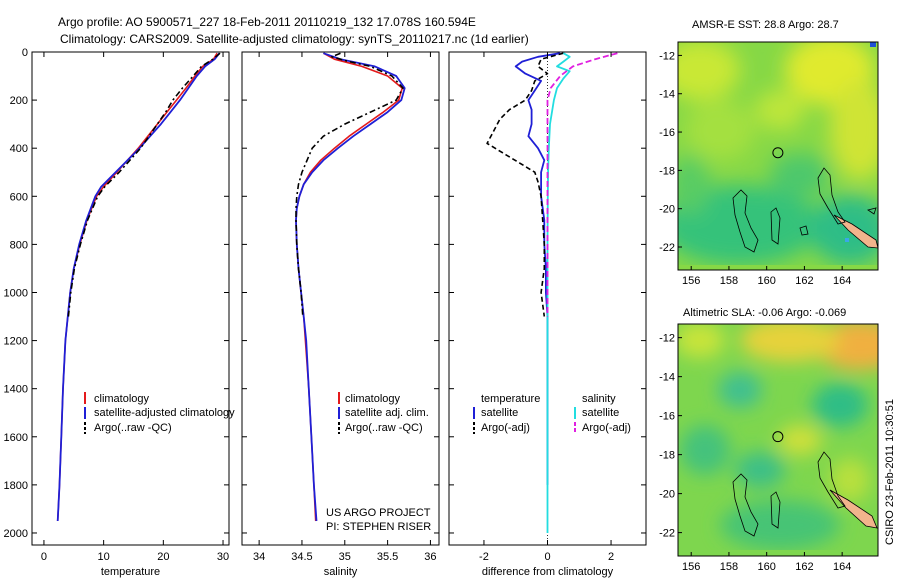 This screenshot has width=900, height=580. I want to click on y-tick-label: 0, so click(25, 53).